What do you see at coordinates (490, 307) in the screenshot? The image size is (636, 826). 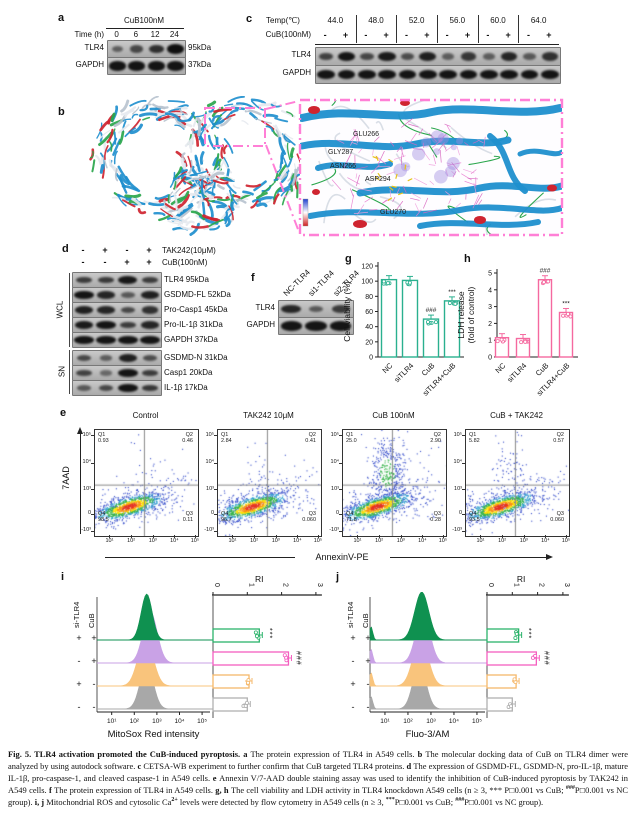 I see `y-tick-label: 3` at bounding box center [490, 307].